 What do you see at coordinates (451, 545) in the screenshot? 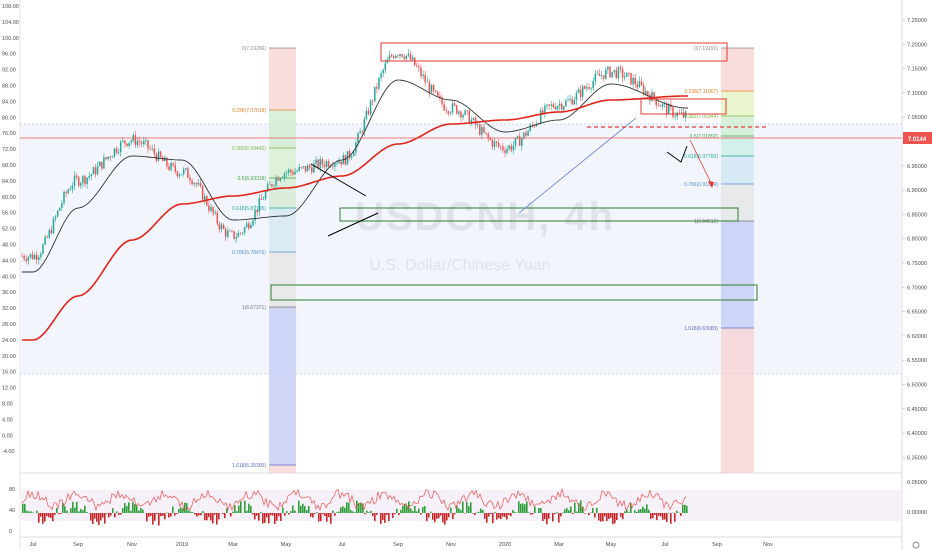
I see `time-axis-label: Nov` at bounding box center [451, 545].